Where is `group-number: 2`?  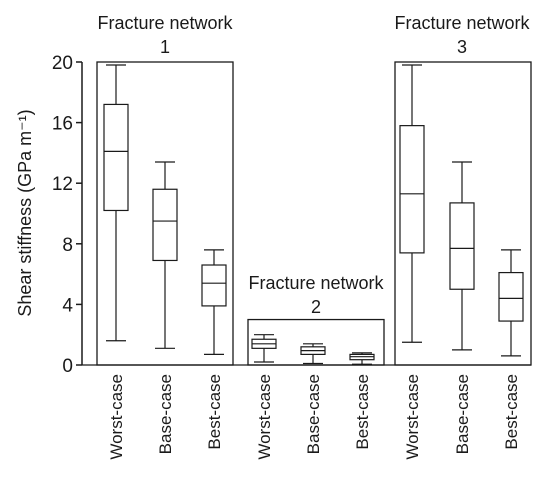 group-number: 2 is located at coordinates (316, 307).